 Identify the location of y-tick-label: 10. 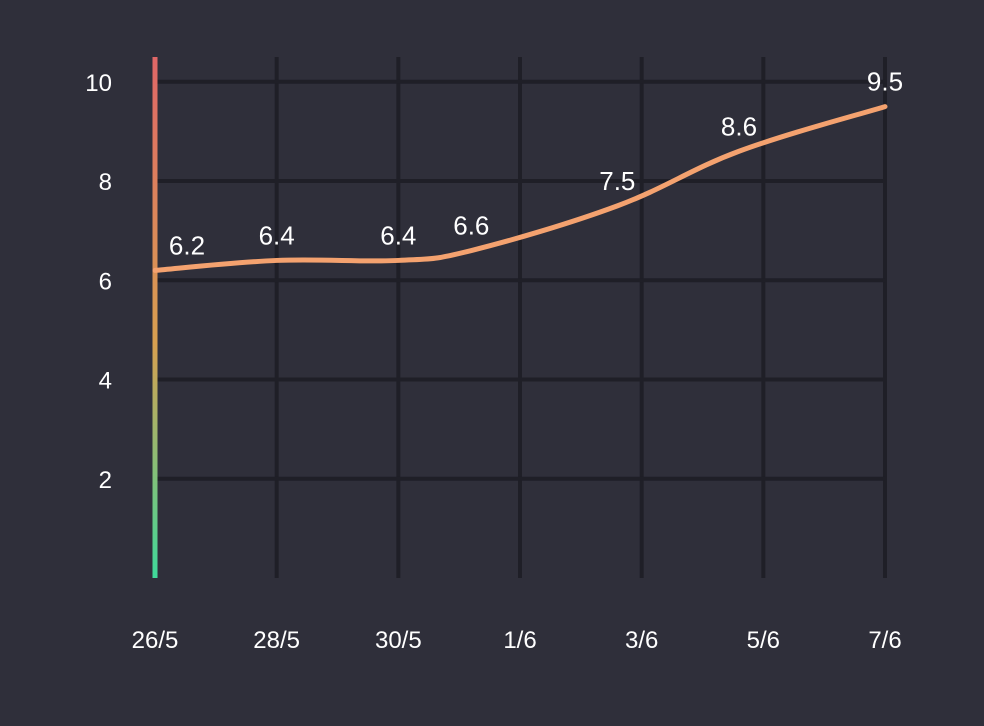
(98, 83).